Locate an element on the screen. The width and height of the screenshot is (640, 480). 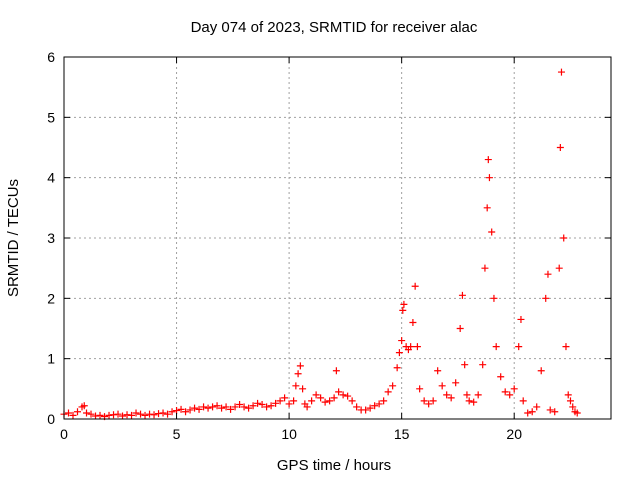
y-axis-label: SRMTID / TECUs is located at coordinates (13, 238).